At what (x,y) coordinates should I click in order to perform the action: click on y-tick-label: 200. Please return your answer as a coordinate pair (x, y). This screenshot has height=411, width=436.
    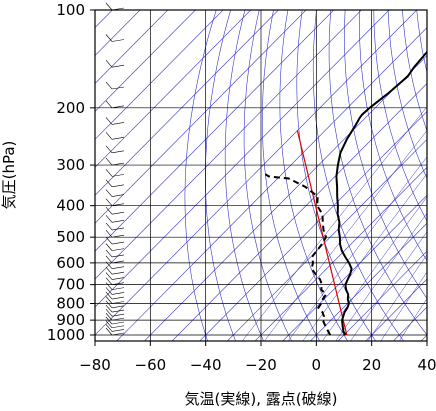
    Looking at the image, I should click on (70, 108).